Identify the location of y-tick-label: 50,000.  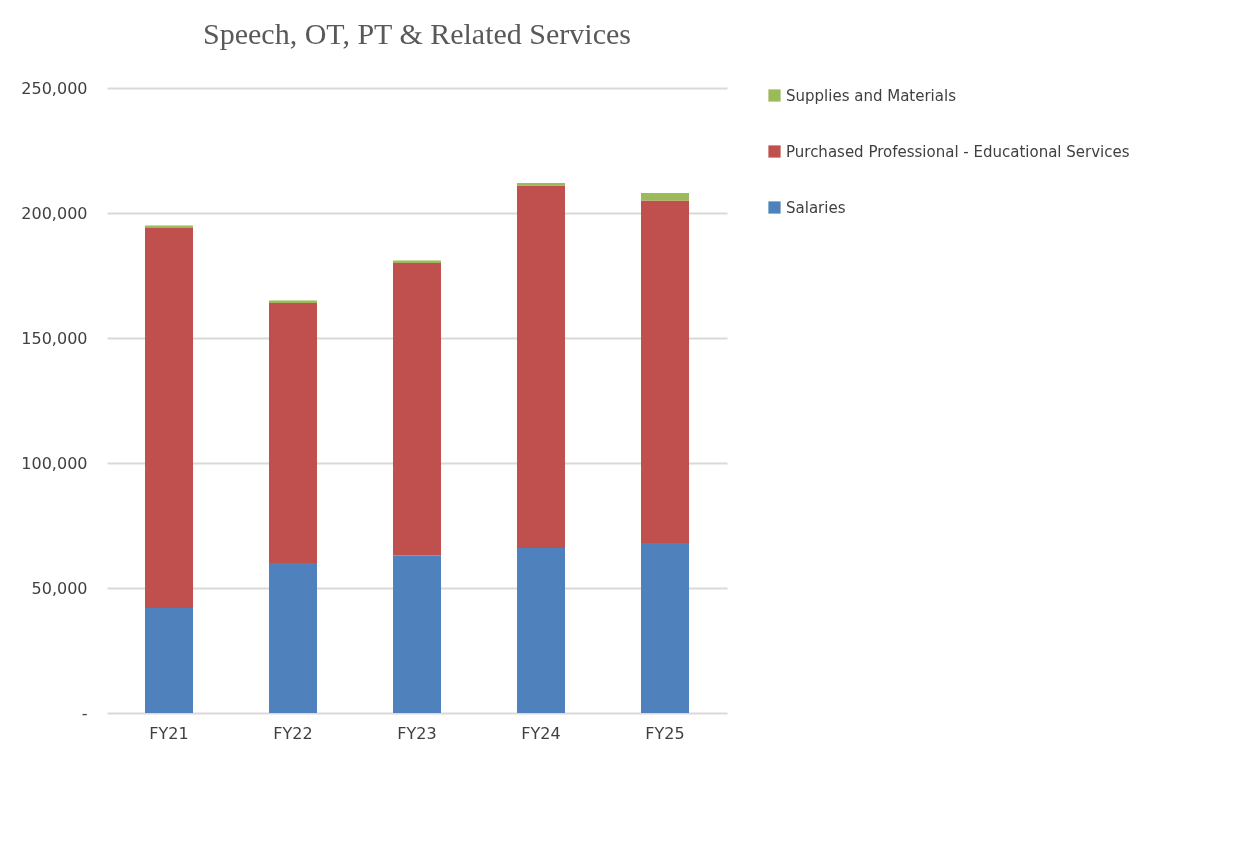
(59, 588).